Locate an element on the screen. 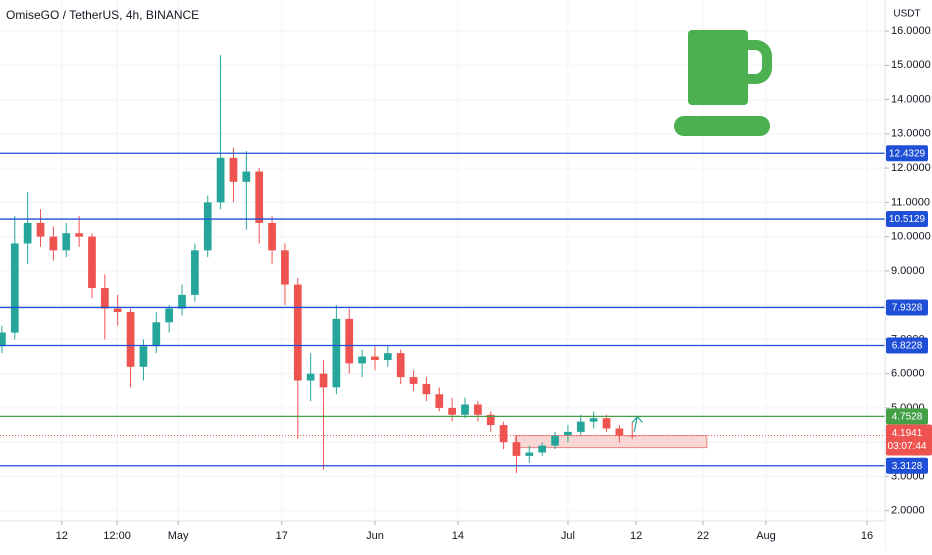 Image resolution: width=932 pixels, height=555 pixels. level-badge-label: 3.3128 is located at coordinates (907, 466).